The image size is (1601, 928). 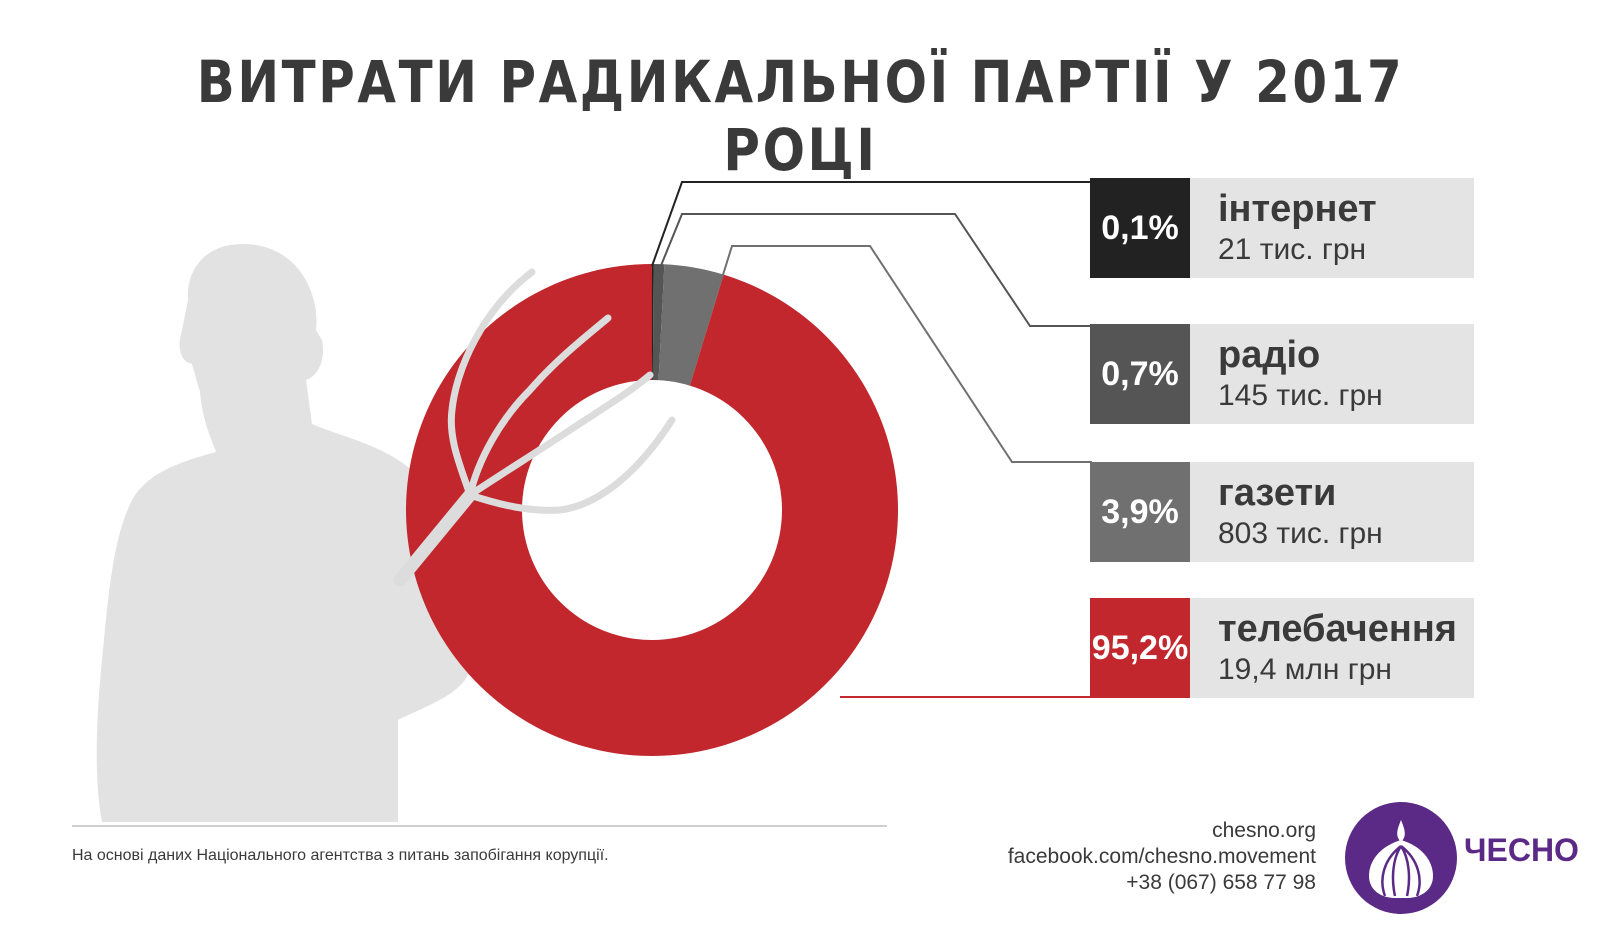 What do you see at coordinates (1332, 374) in the screenshot?
I see `legend-text-box: радіо 145 тис. грн` at bounding box center [1332, 374].